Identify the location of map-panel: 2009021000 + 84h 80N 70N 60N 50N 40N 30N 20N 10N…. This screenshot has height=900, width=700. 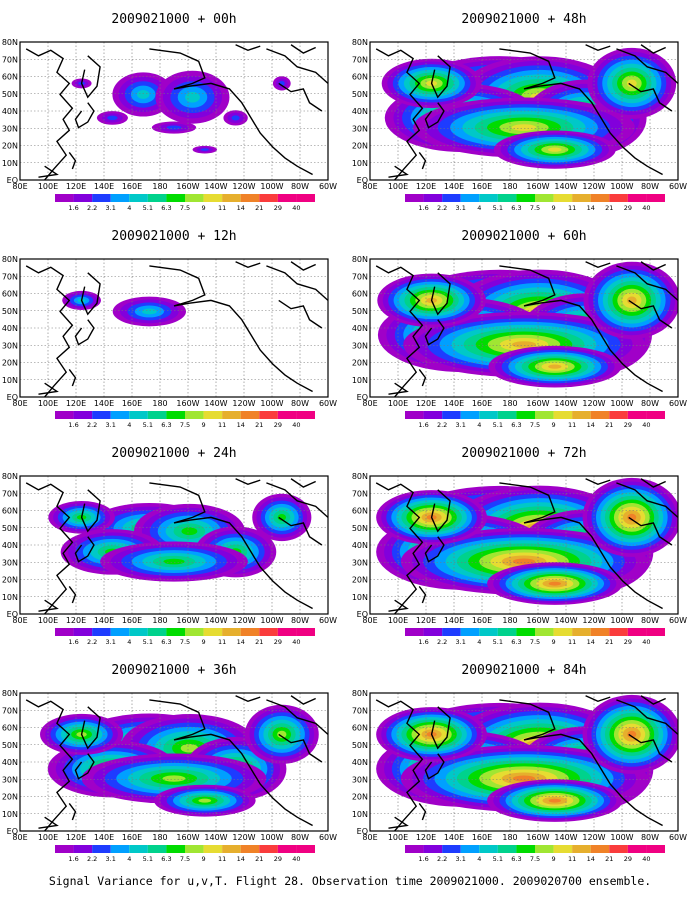
(519, 763).